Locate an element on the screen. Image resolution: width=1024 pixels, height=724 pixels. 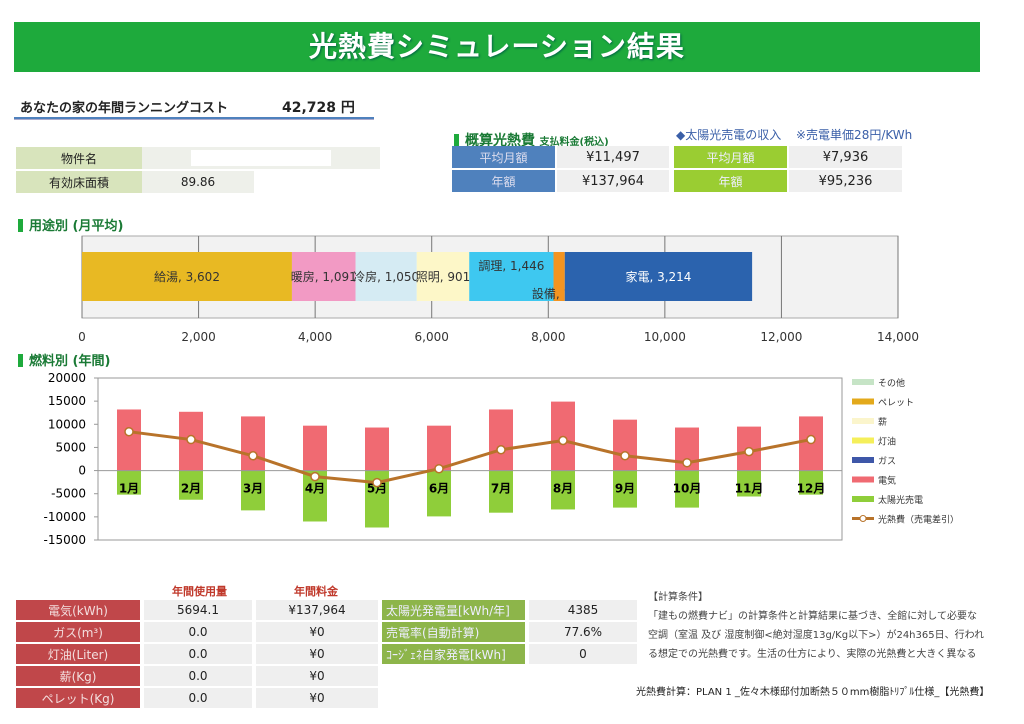
y-tick-label: -5000 is located at coordinates (68, 494).